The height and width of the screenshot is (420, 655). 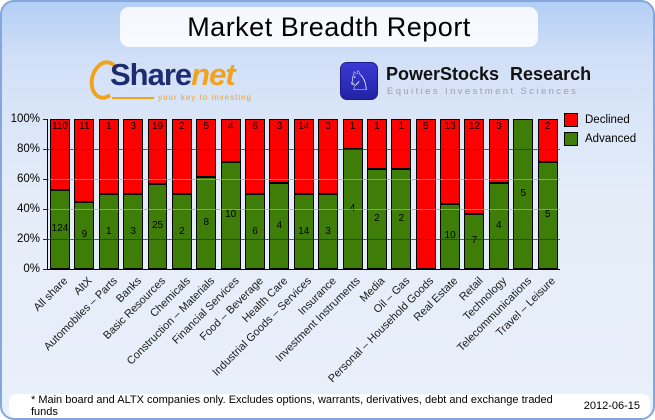 I want to click on declined-count: 19, so click(x=157, y=126).